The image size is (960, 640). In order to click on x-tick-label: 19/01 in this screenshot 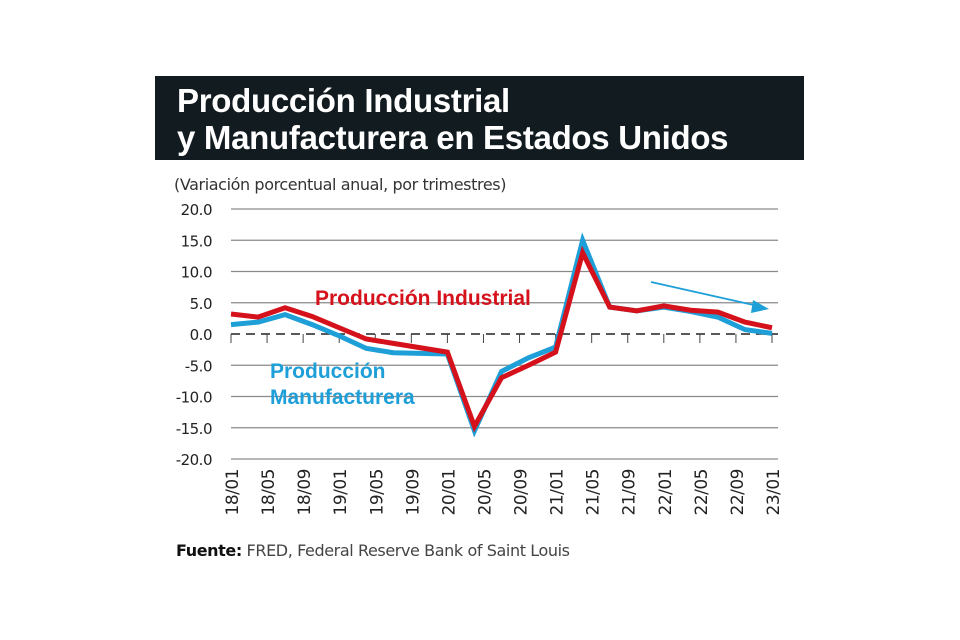, I will do `click(341, 492)`.